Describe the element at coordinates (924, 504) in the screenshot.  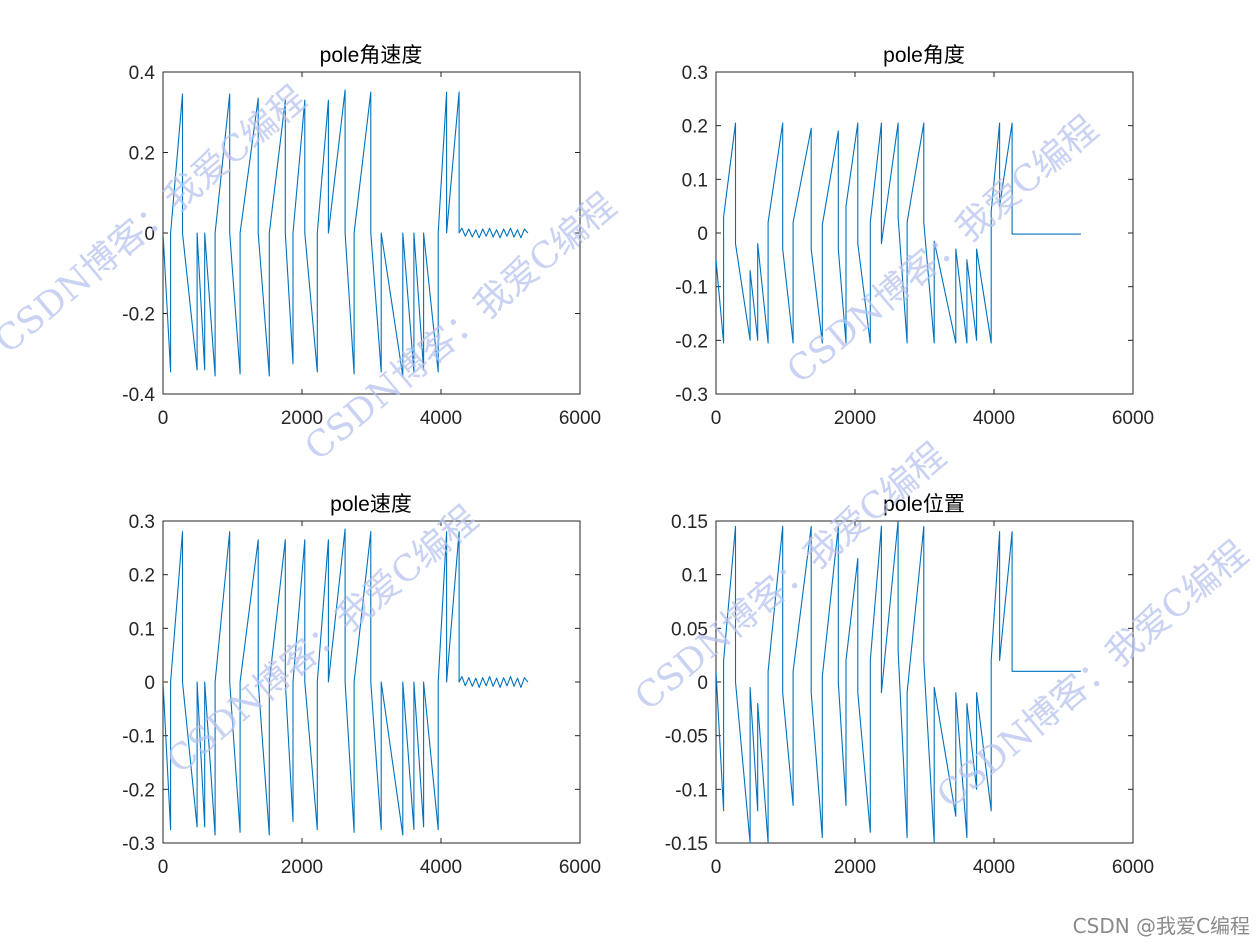
I see `chart-title: pole位置` at that location.